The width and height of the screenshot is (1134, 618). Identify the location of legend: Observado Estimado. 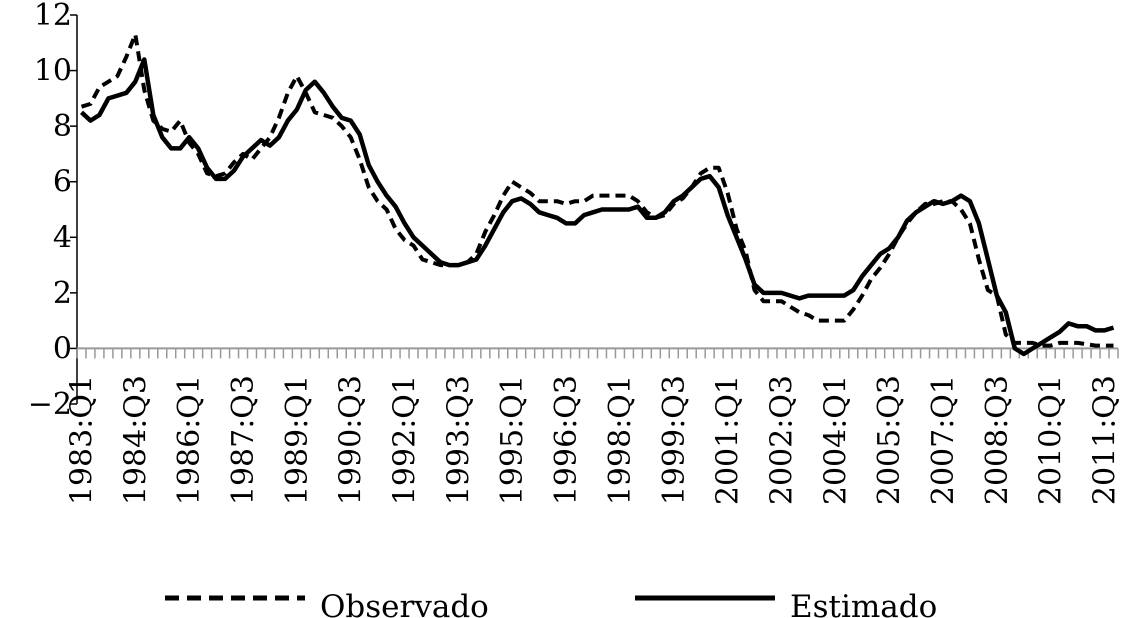
(551, 603).